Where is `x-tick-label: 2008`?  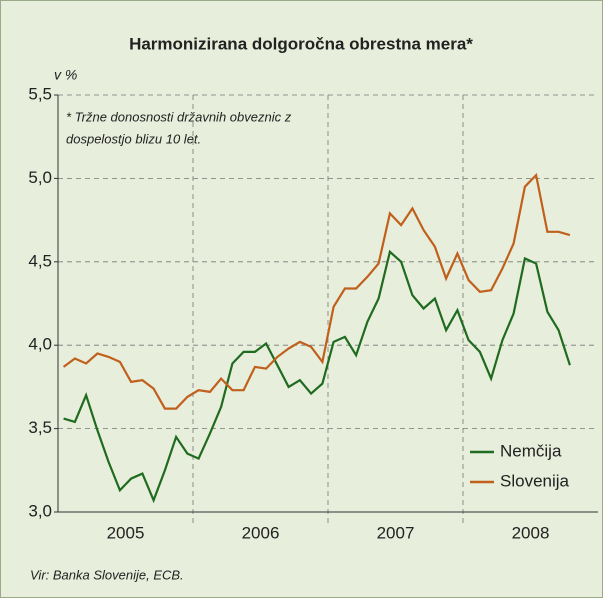
x-tick-label: 2008 is located at coordinates (531, 532).